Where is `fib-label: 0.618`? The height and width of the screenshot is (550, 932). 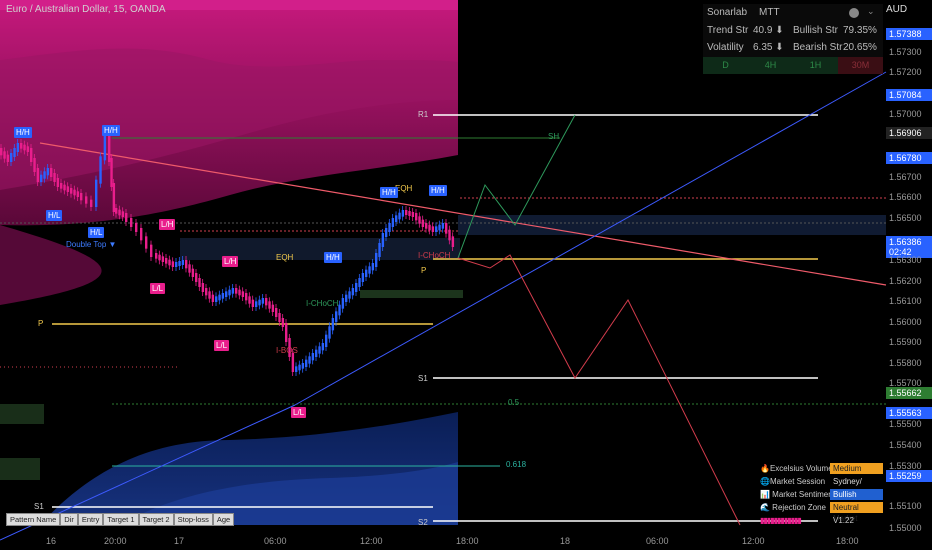
fib-label: 0.618 is located at coordinates (516, 464).